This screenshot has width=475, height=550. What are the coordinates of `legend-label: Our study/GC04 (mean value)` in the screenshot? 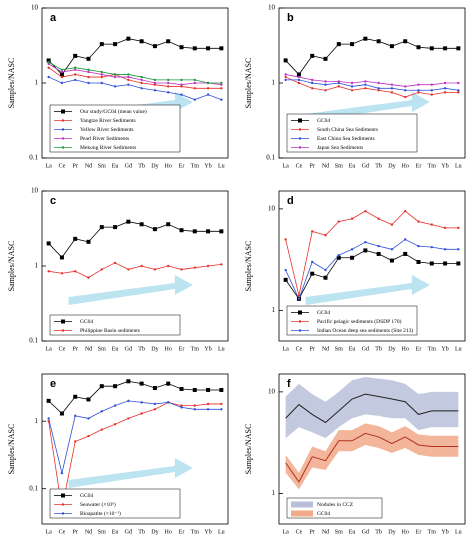 It's located at (113, 111).